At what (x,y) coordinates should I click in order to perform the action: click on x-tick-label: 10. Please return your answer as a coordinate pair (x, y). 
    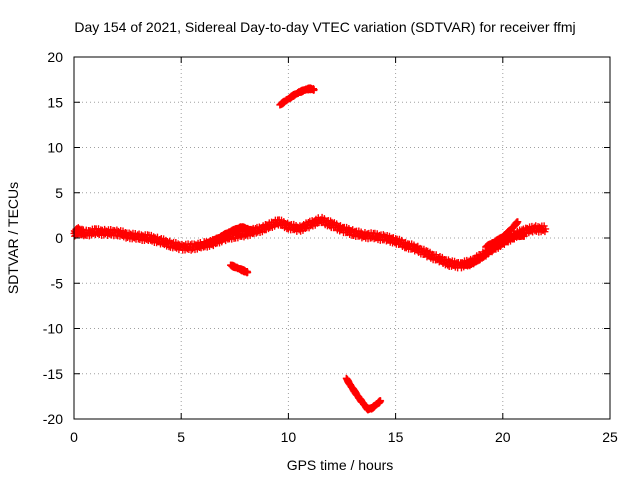
    Looking at the image, I should click on (289, 437).